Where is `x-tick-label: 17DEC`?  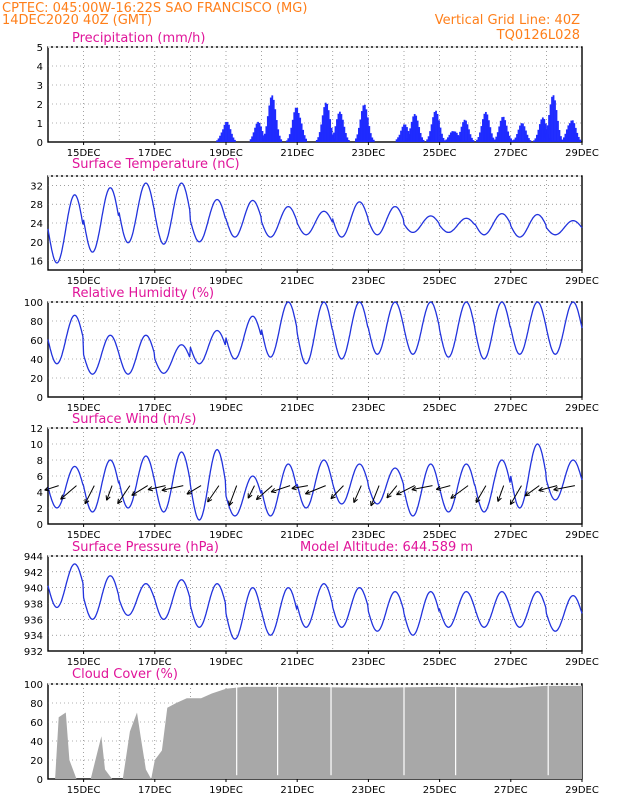 x-tick-label: 17DEC is located at coordinates (155, 408).